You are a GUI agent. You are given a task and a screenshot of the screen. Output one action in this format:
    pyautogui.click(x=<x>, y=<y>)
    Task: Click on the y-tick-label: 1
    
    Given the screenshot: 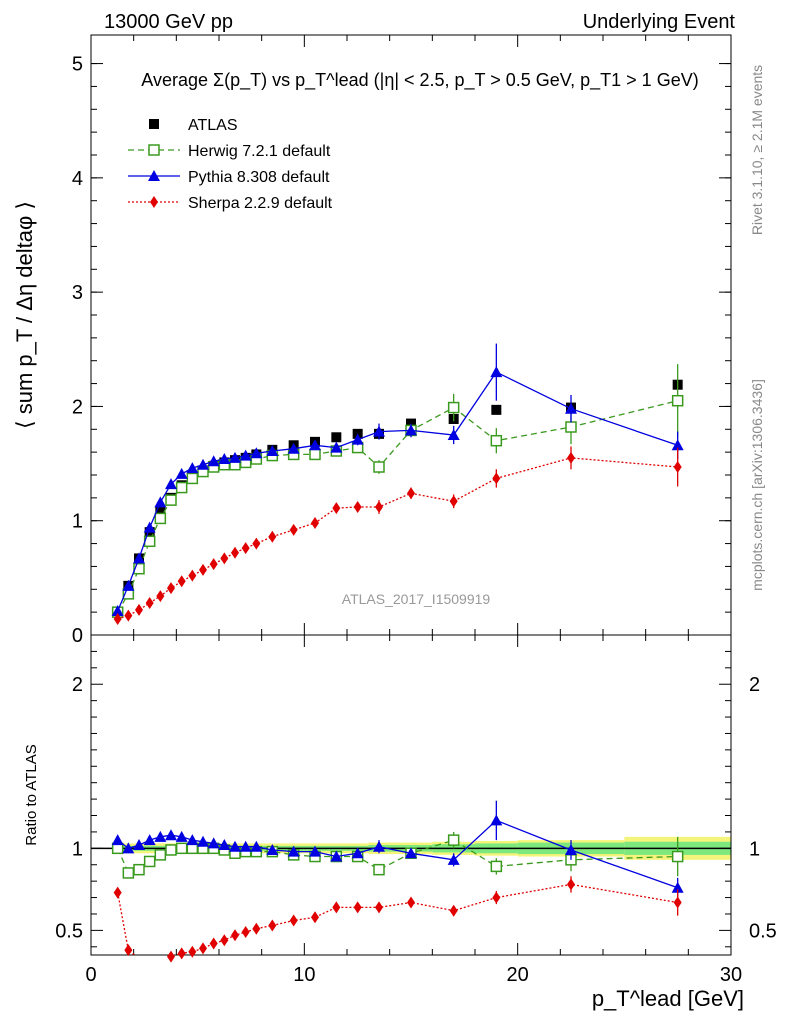 What is the action you would take?
    pyautogui.click(x=77, y=522)
    